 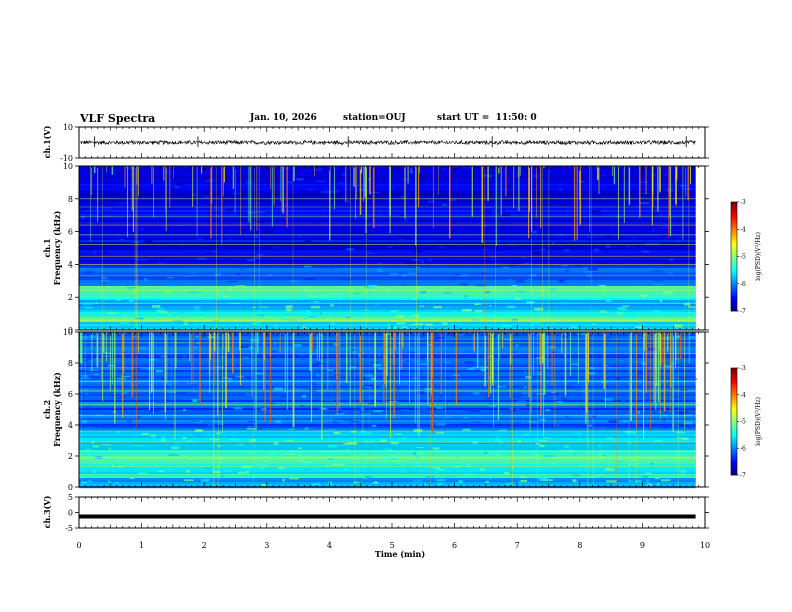 I want to click on ch1-colorbar-tick-label: -5, so click(x=743, y=257).